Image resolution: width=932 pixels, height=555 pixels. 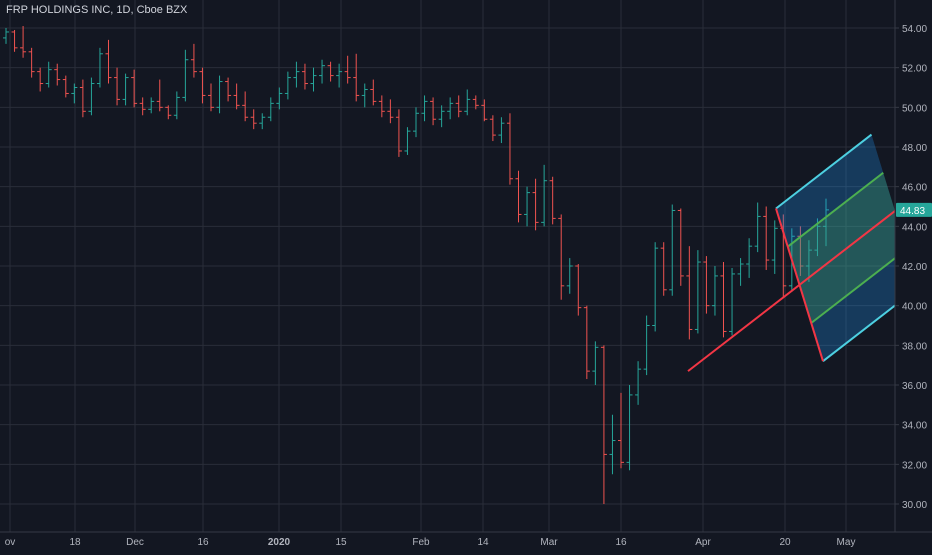 I want to click on time-axis: ov 18 Dec 16 2020 15 Feb 14 Mar 16 Apr 20 May, so click(x=466, y=540).